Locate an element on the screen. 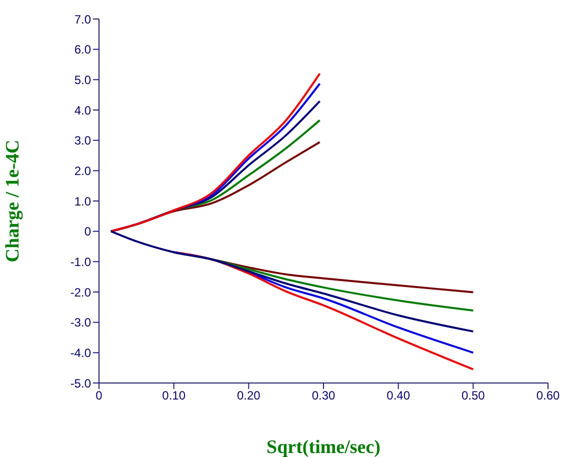 This screenshot has width=569, height=457. y-tick-label: 1.0 is located at coordinates (83, 201).